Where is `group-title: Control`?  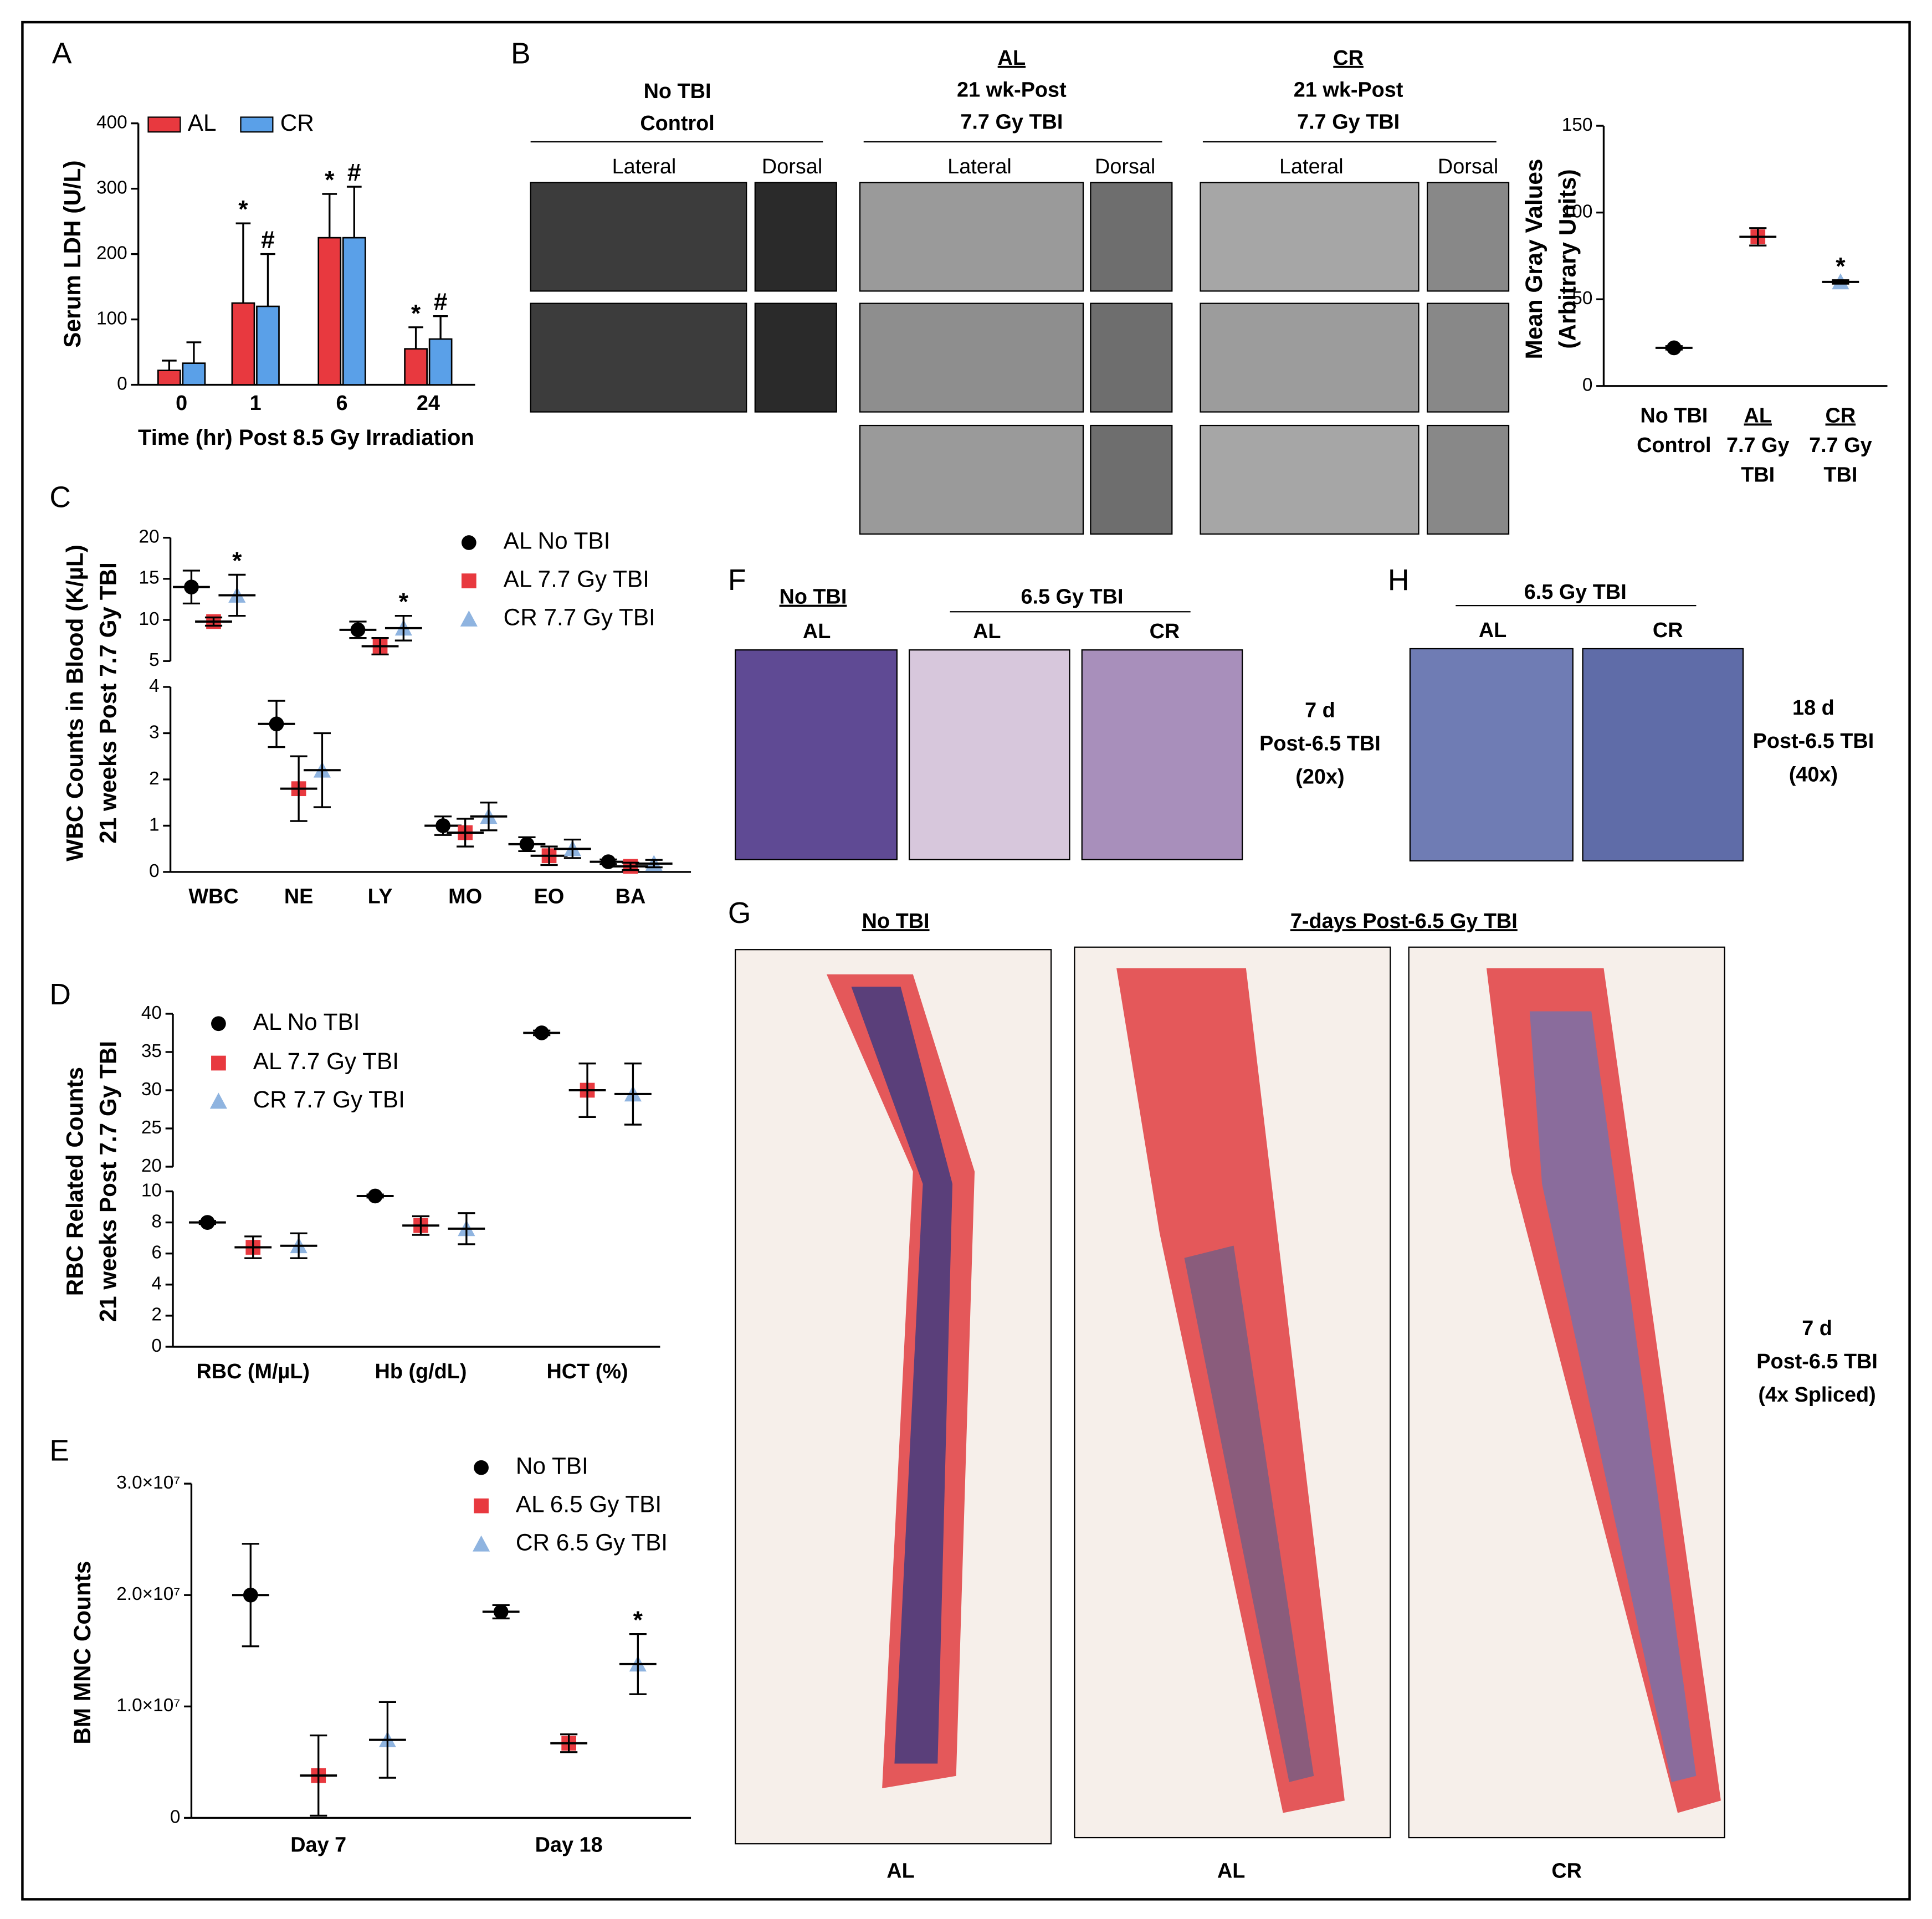
group-title: Control is located at coordinates (677, 123).